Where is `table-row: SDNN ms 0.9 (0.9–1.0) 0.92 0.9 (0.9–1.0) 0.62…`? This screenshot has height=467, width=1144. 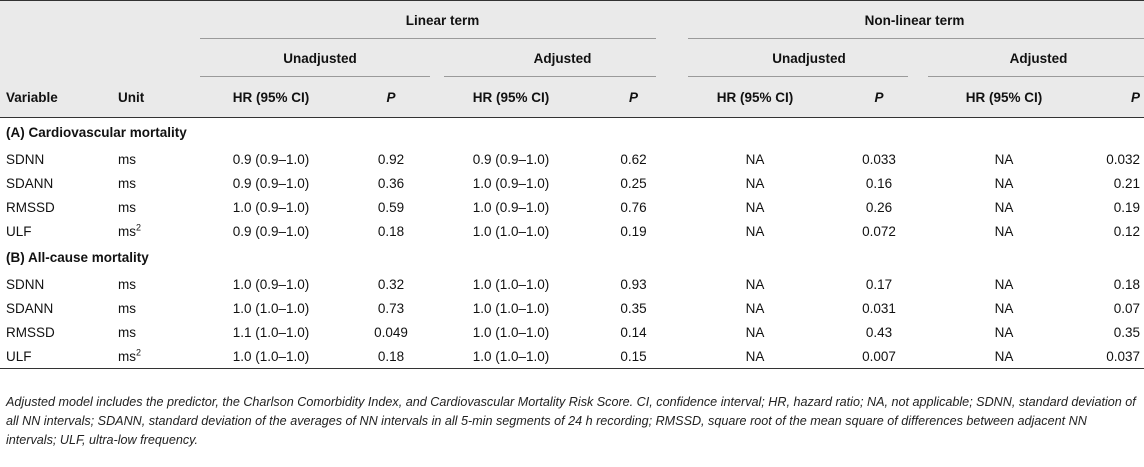
table-row: SDNN ms 0.9 (0.9–1.0) 0.92 0.9 (0.9–1.0) 0.62… is located at coordinates (572, 159).